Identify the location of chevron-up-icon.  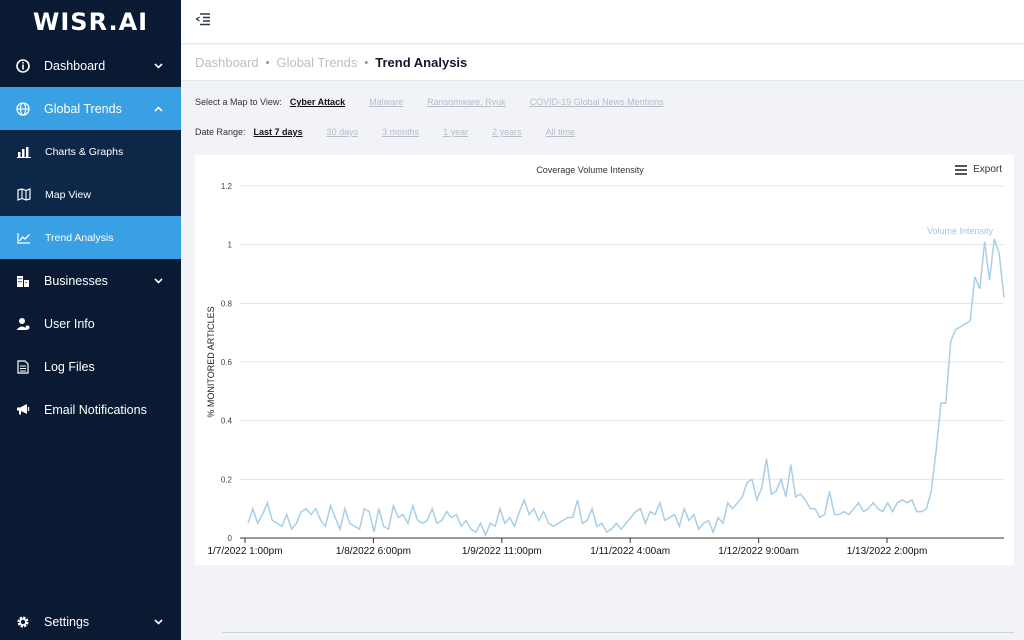
(158, 109).